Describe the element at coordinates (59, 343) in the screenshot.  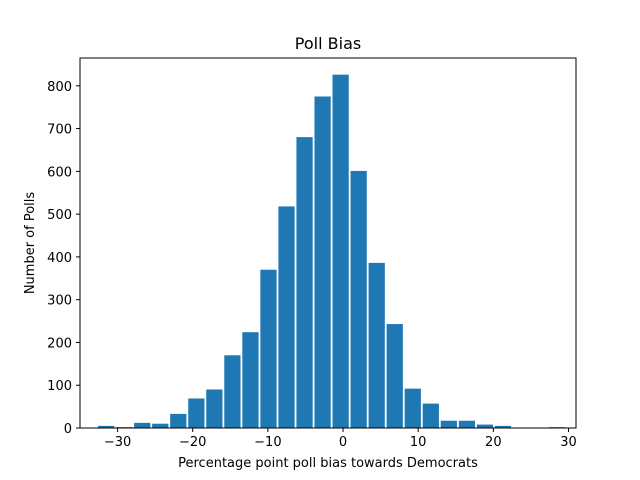
I see `y-tick-label: 200` at that location.